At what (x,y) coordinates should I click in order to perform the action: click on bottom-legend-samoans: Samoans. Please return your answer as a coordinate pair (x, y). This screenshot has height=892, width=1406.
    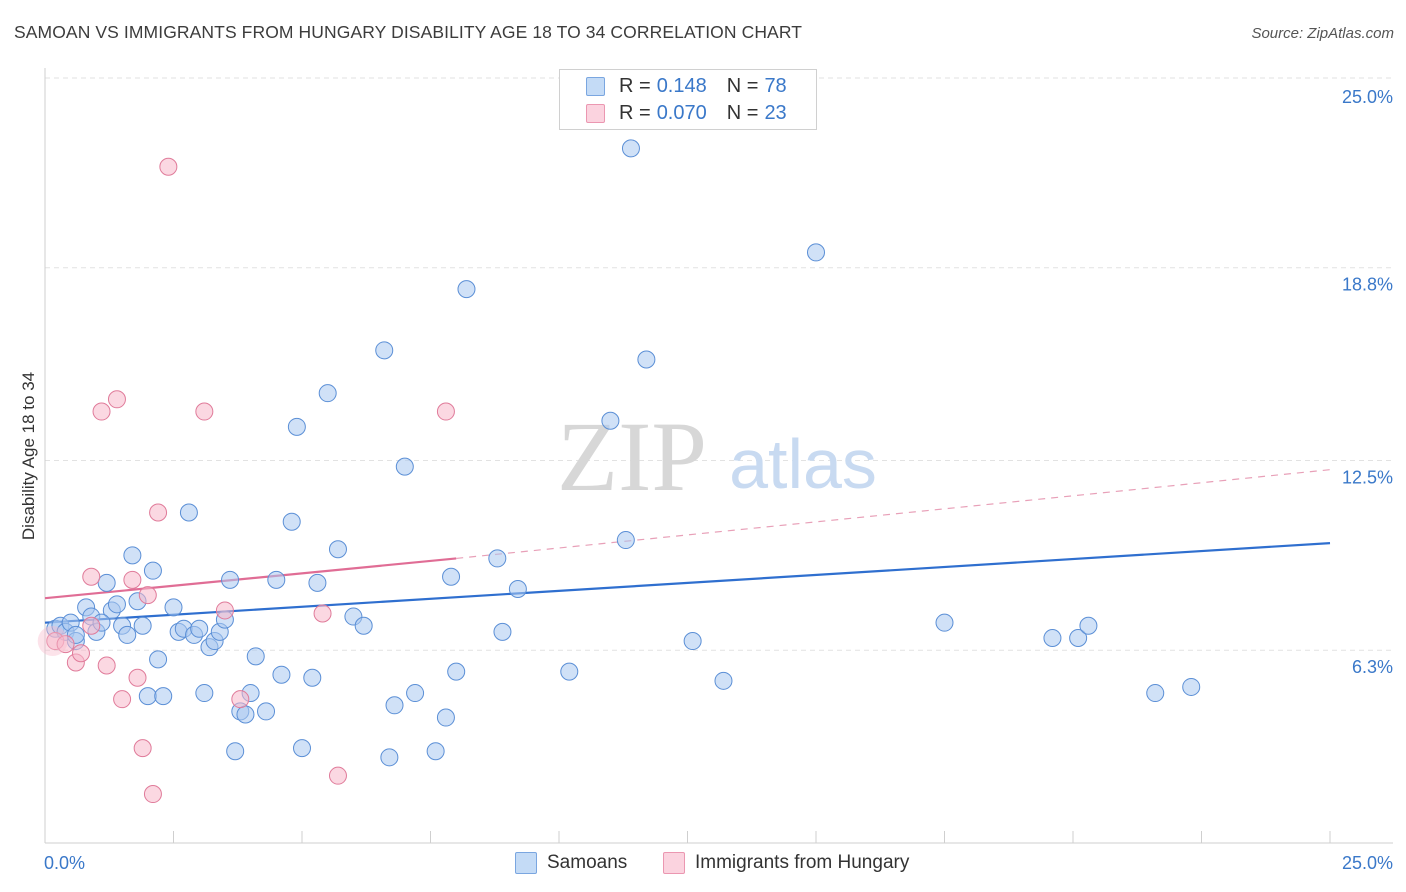
    Looking at the image, I should click on (571, 863).